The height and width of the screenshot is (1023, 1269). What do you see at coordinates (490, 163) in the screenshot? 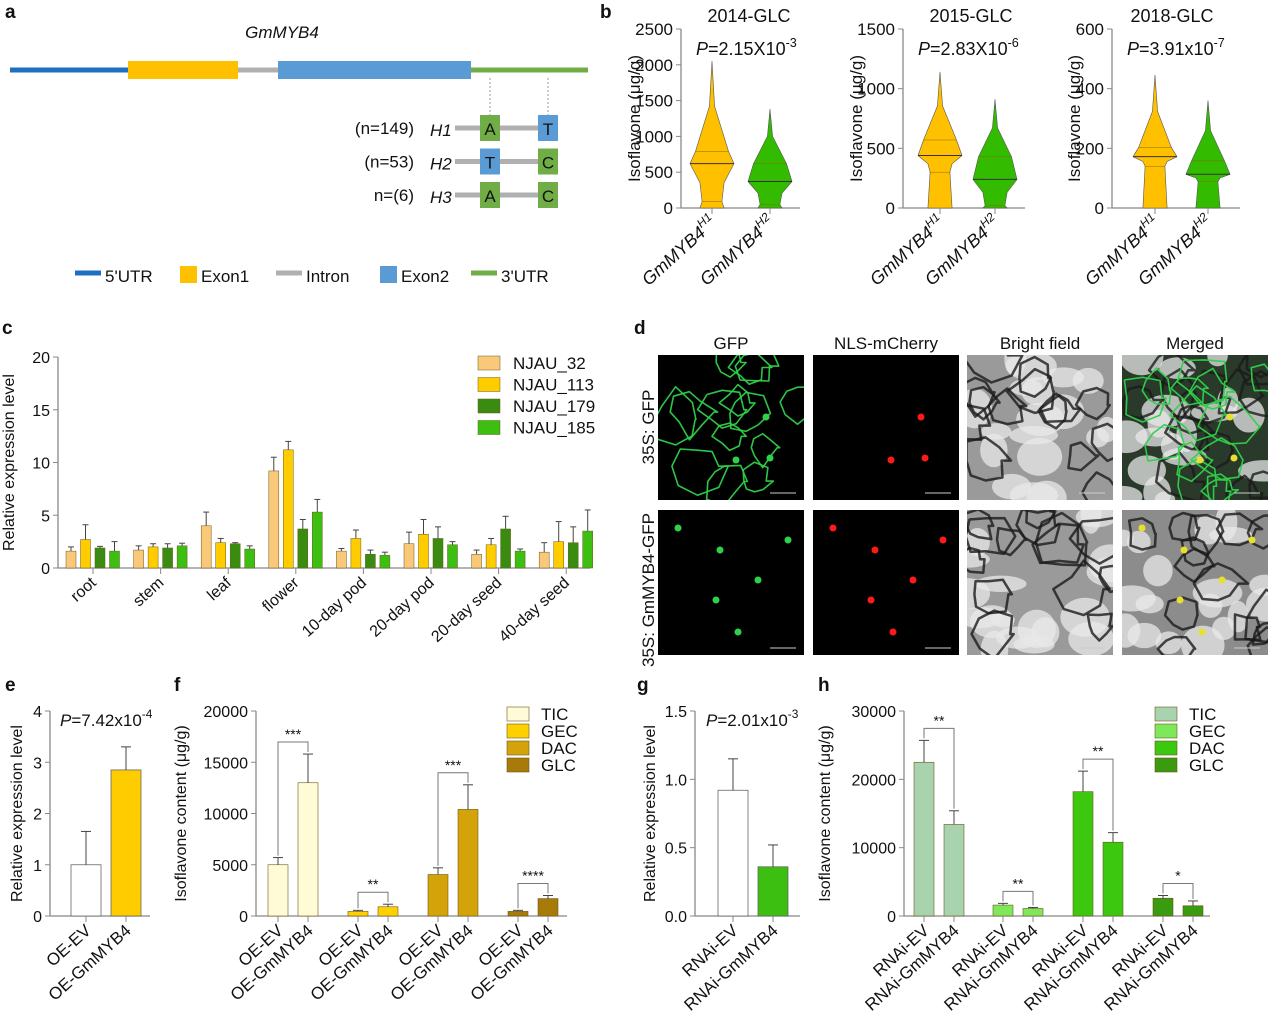
I see `allele-letter: T` at bounding box center [490, 163].